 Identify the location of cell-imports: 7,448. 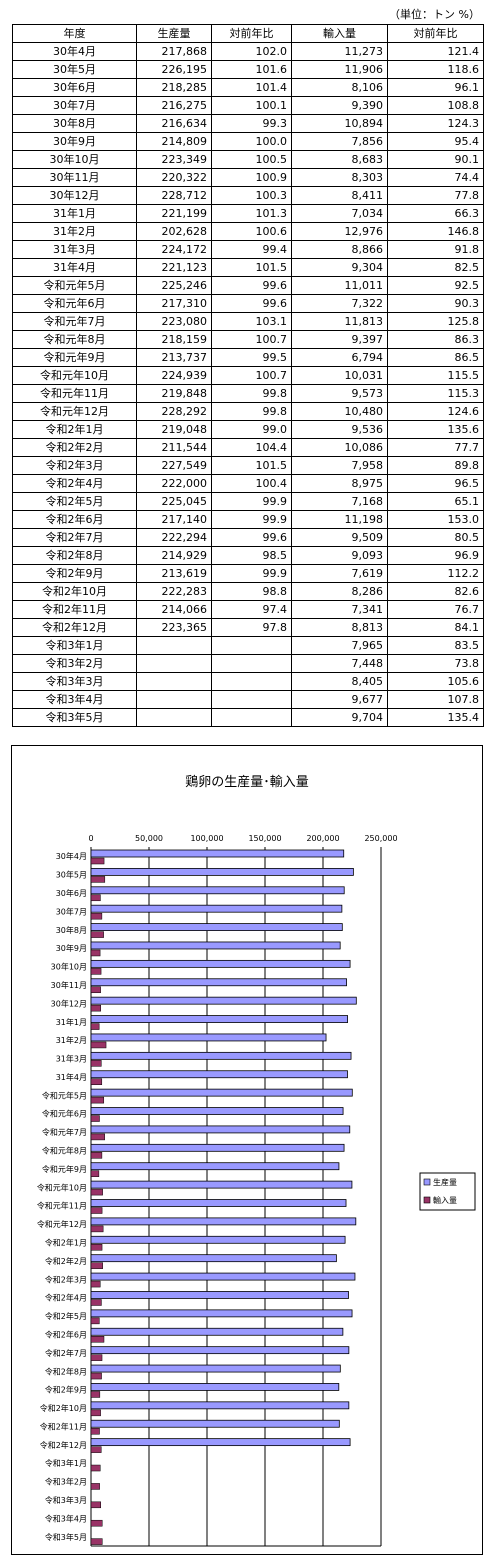
(339, 663).